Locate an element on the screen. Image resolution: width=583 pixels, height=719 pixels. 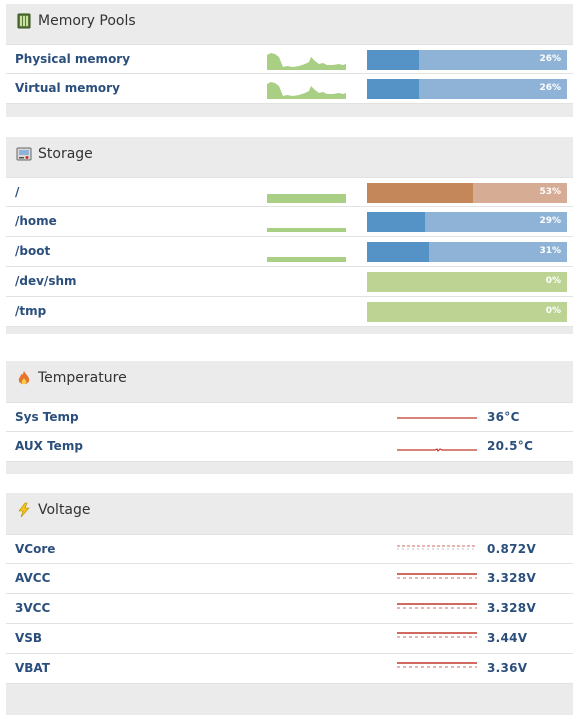
usage-percent: 53% is located at coordinates (550, 192).